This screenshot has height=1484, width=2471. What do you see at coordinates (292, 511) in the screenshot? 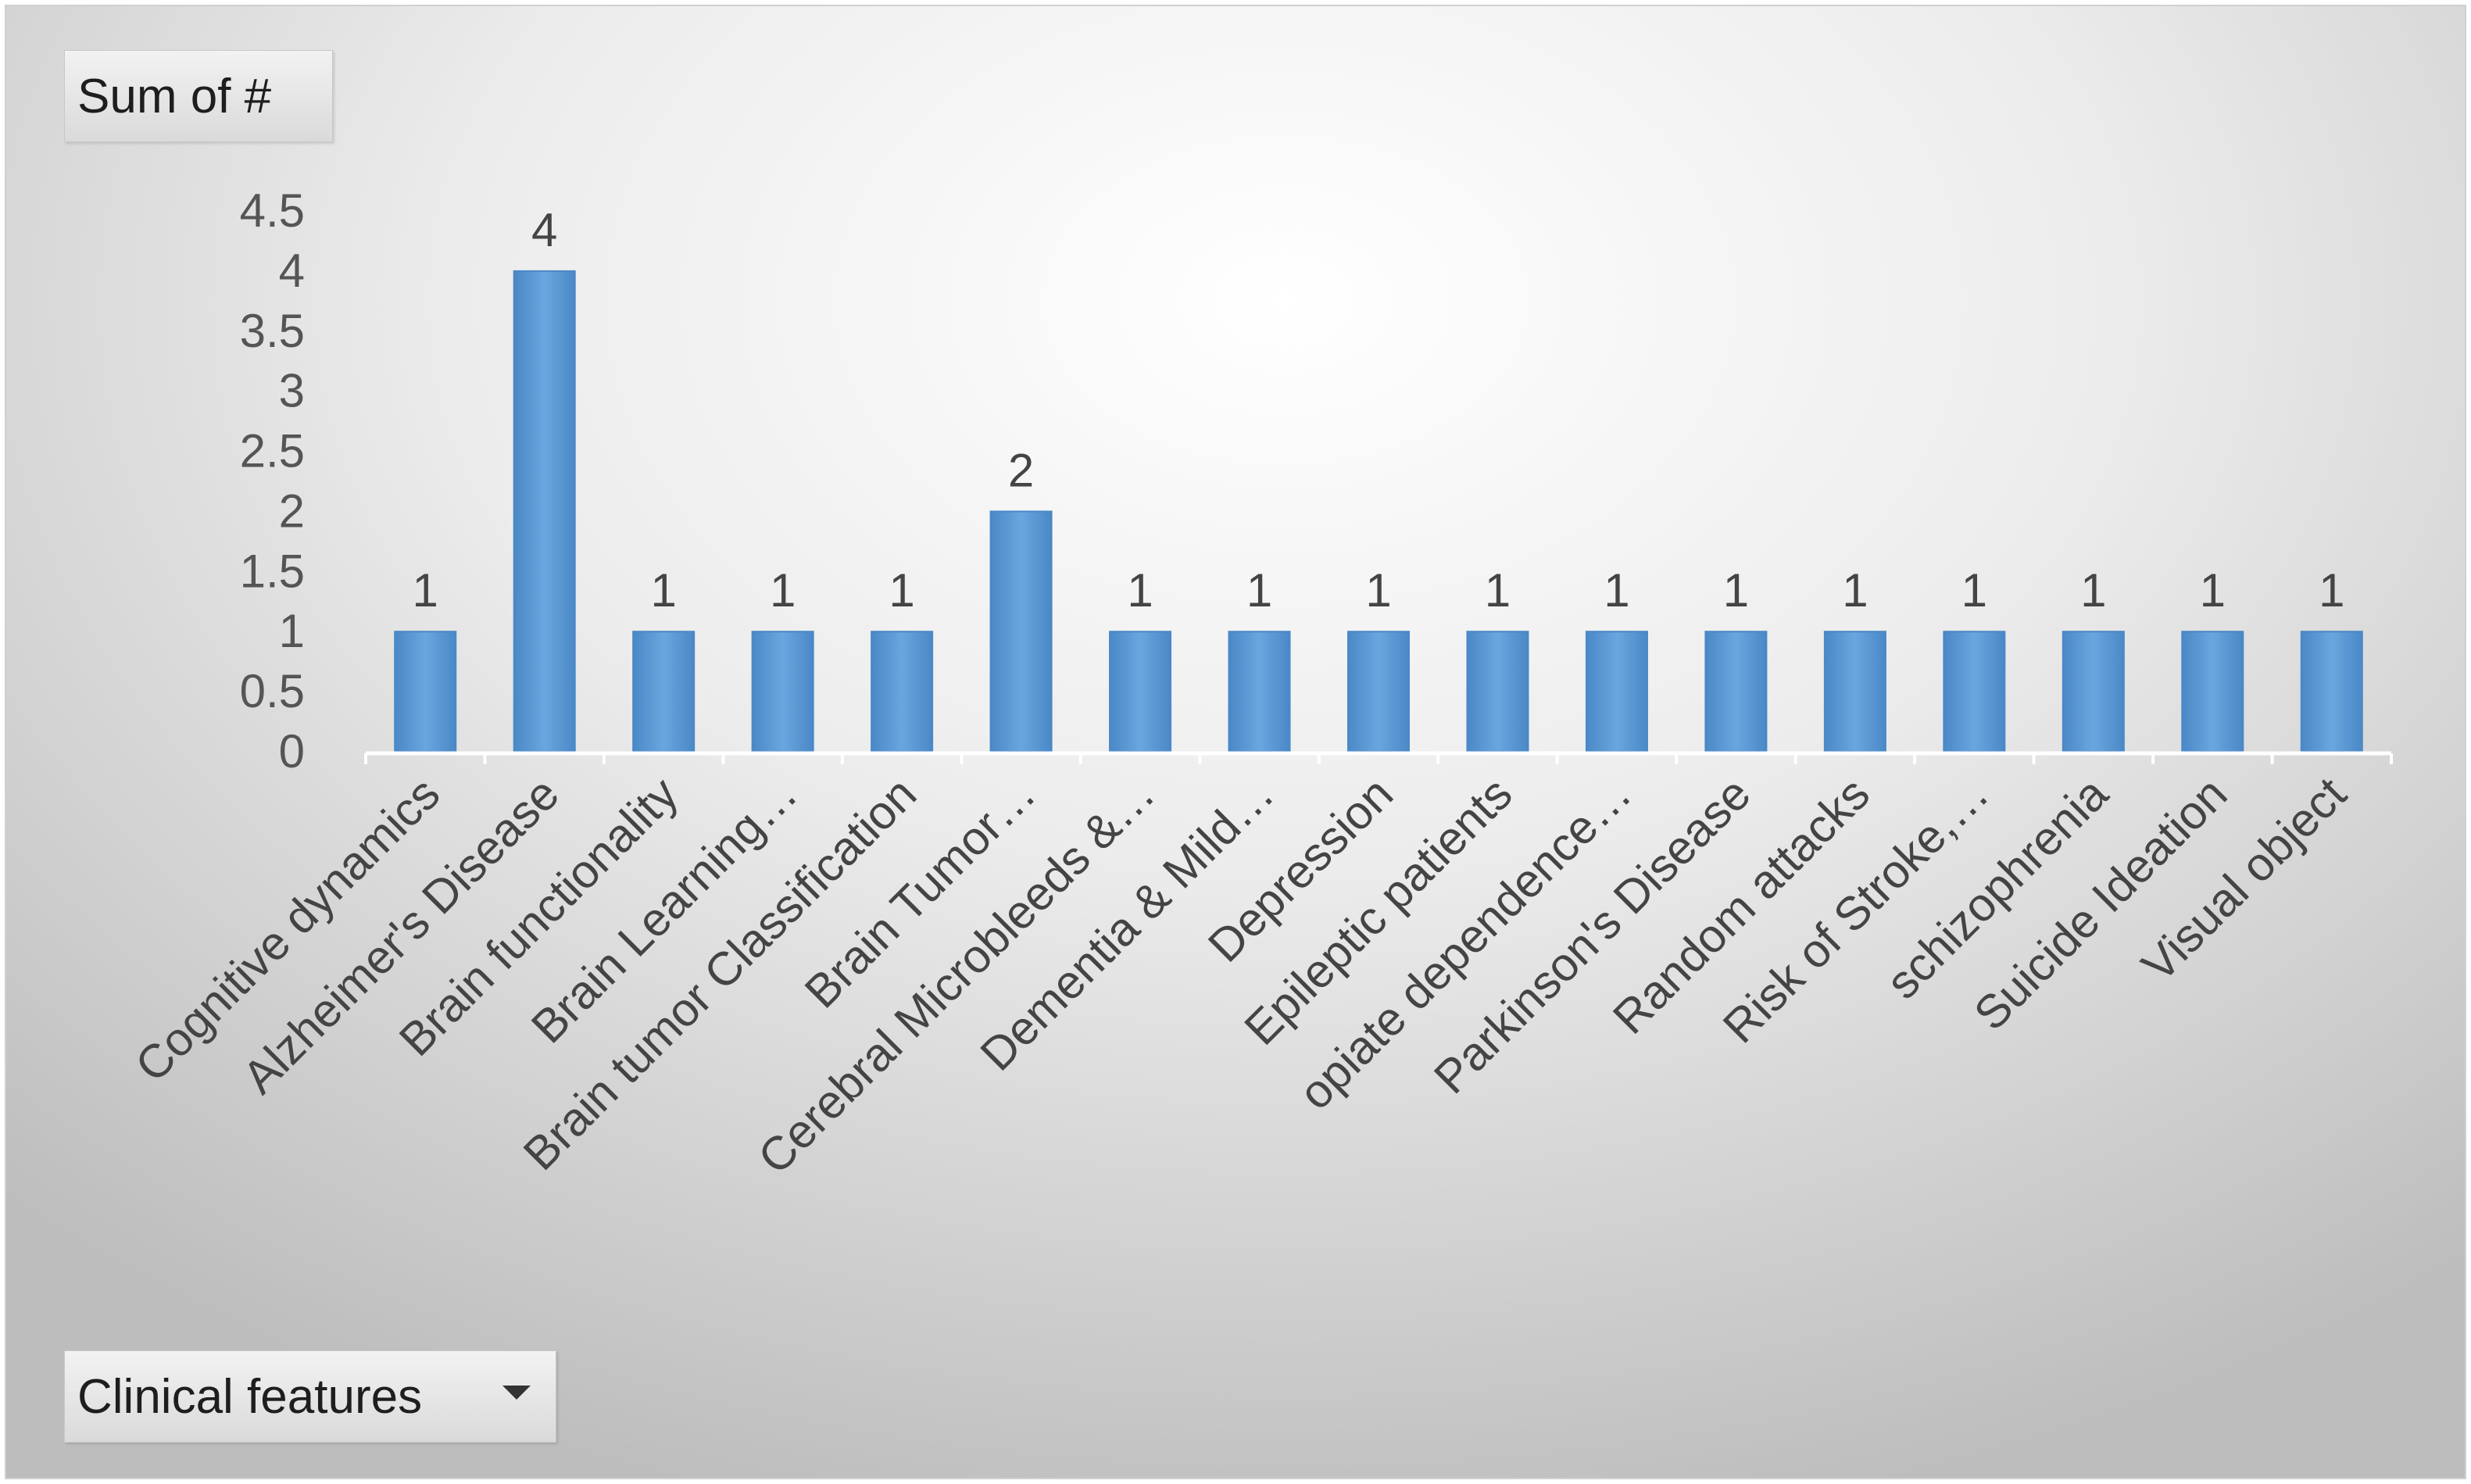
I see `y-tick-label: 2` at bounding box center [292, 511].